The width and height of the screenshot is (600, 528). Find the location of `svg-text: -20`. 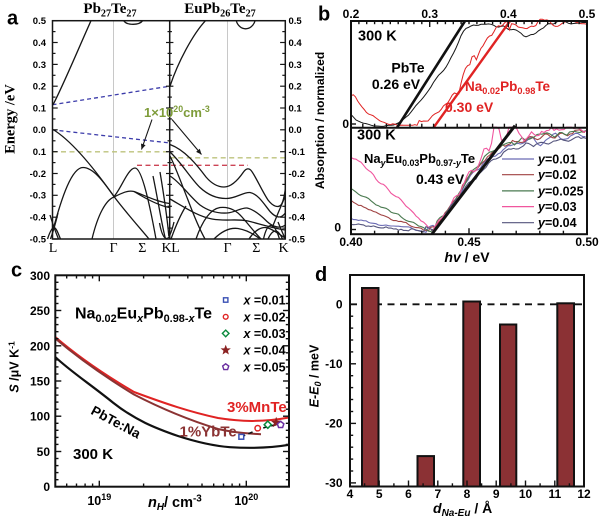

svg-text: -20 is located at coordinates (334, 424).